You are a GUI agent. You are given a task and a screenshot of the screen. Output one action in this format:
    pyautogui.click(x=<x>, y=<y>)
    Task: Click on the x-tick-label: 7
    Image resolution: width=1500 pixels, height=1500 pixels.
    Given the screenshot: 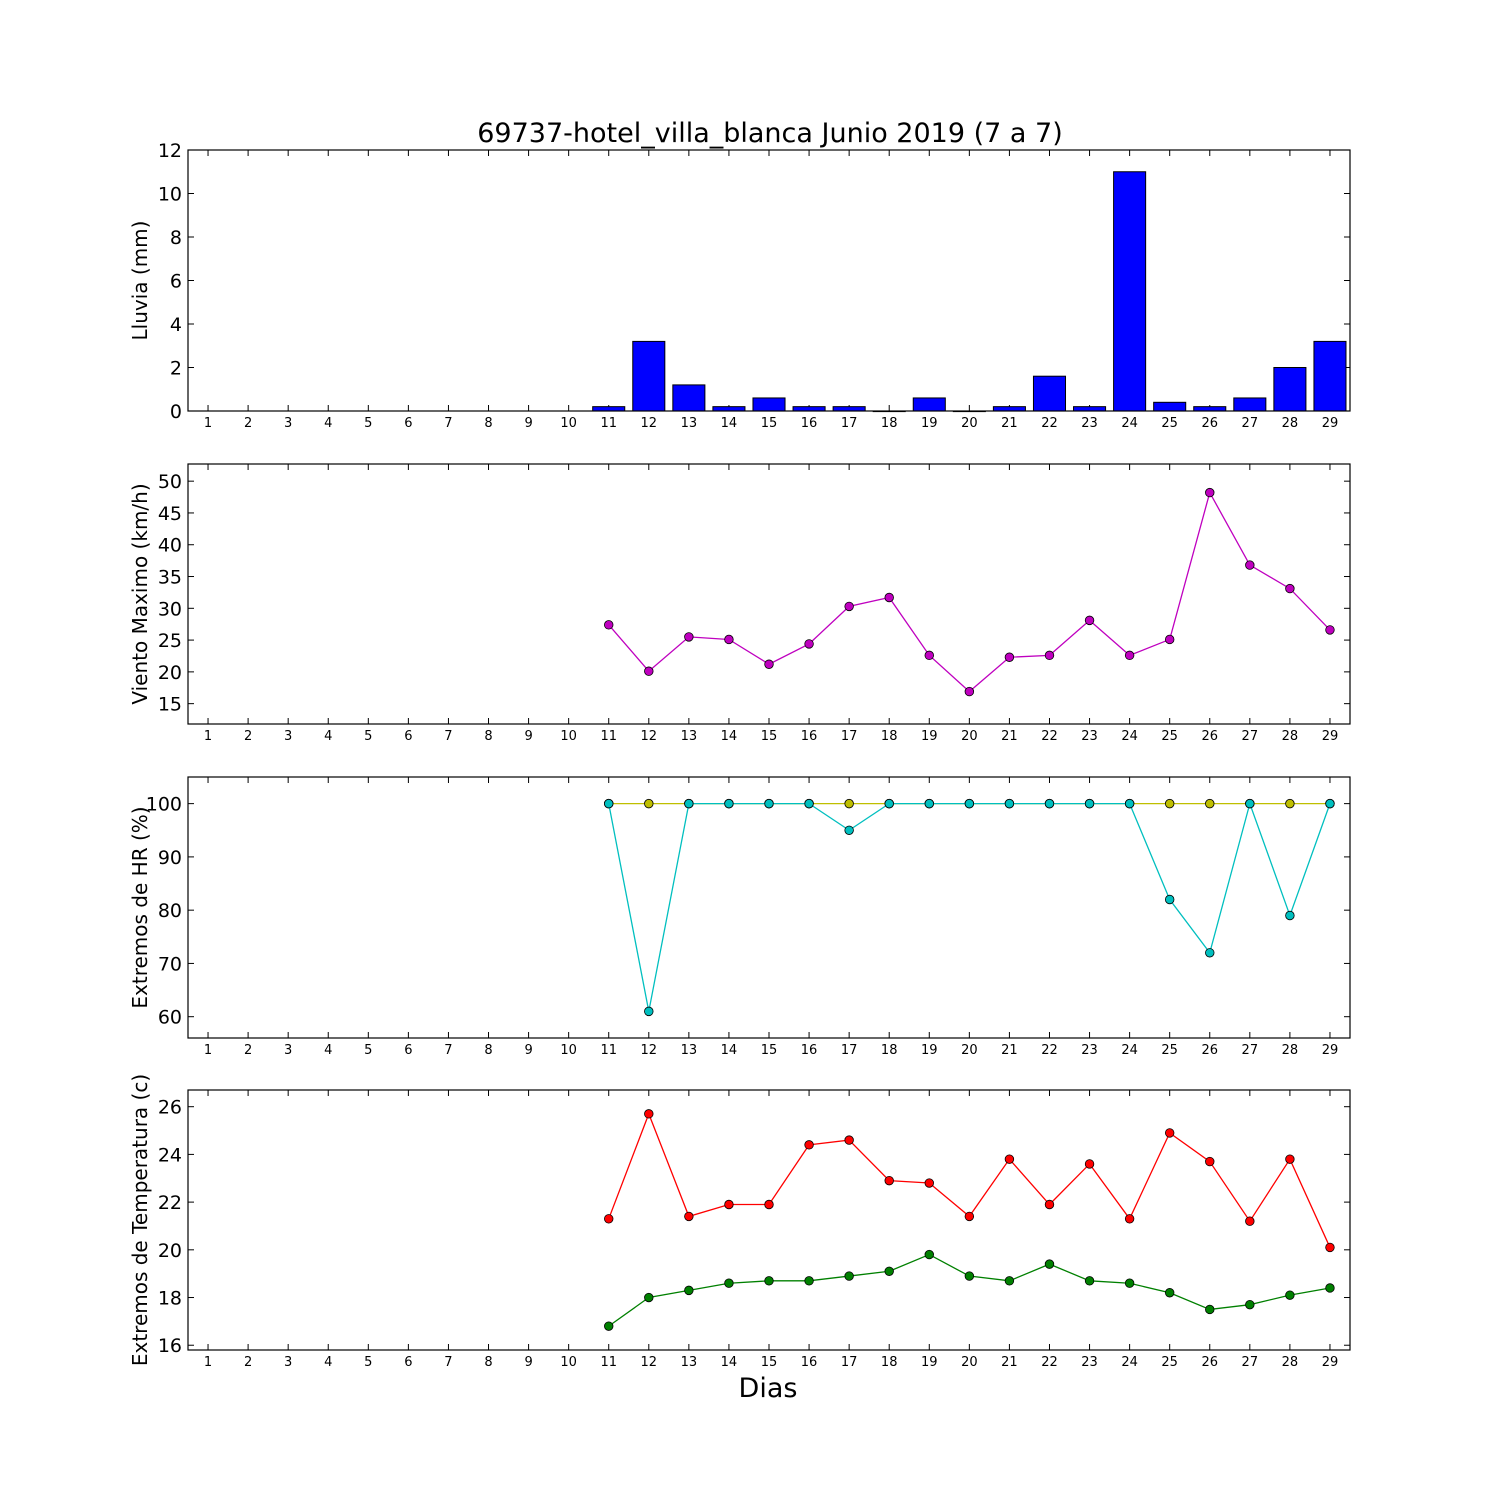 What is the action you would take?
    pyautogui.click(x=448, y=736)
    